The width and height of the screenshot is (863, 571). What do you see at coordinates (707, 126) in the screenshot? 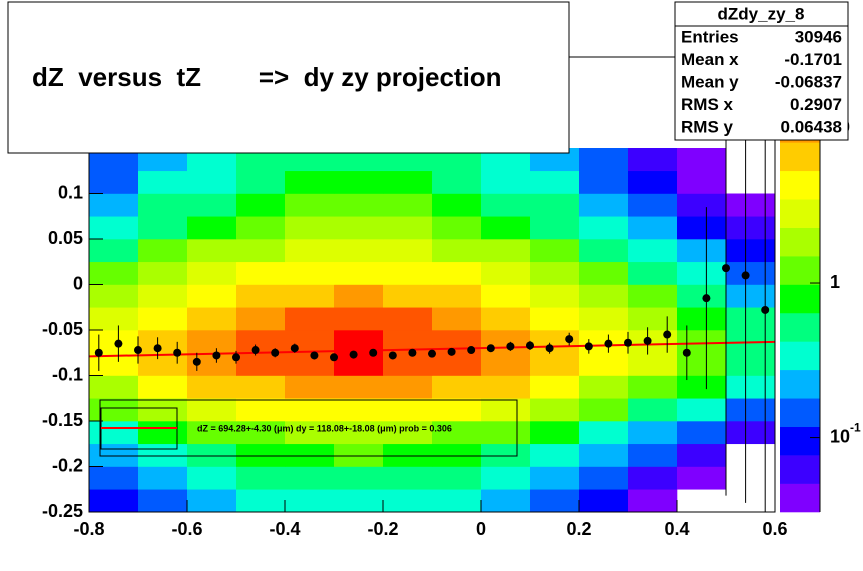
I see `stats-label: RMS y` at bounding box center [707, 126].